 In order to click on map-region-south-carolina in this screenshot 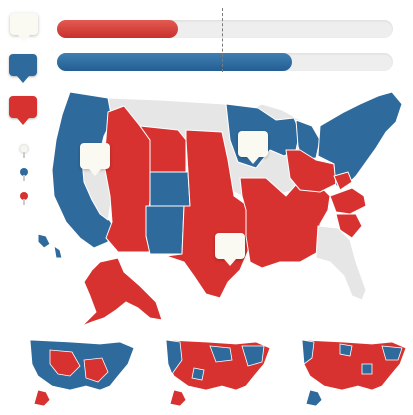, I will do `click(349, 226)`.